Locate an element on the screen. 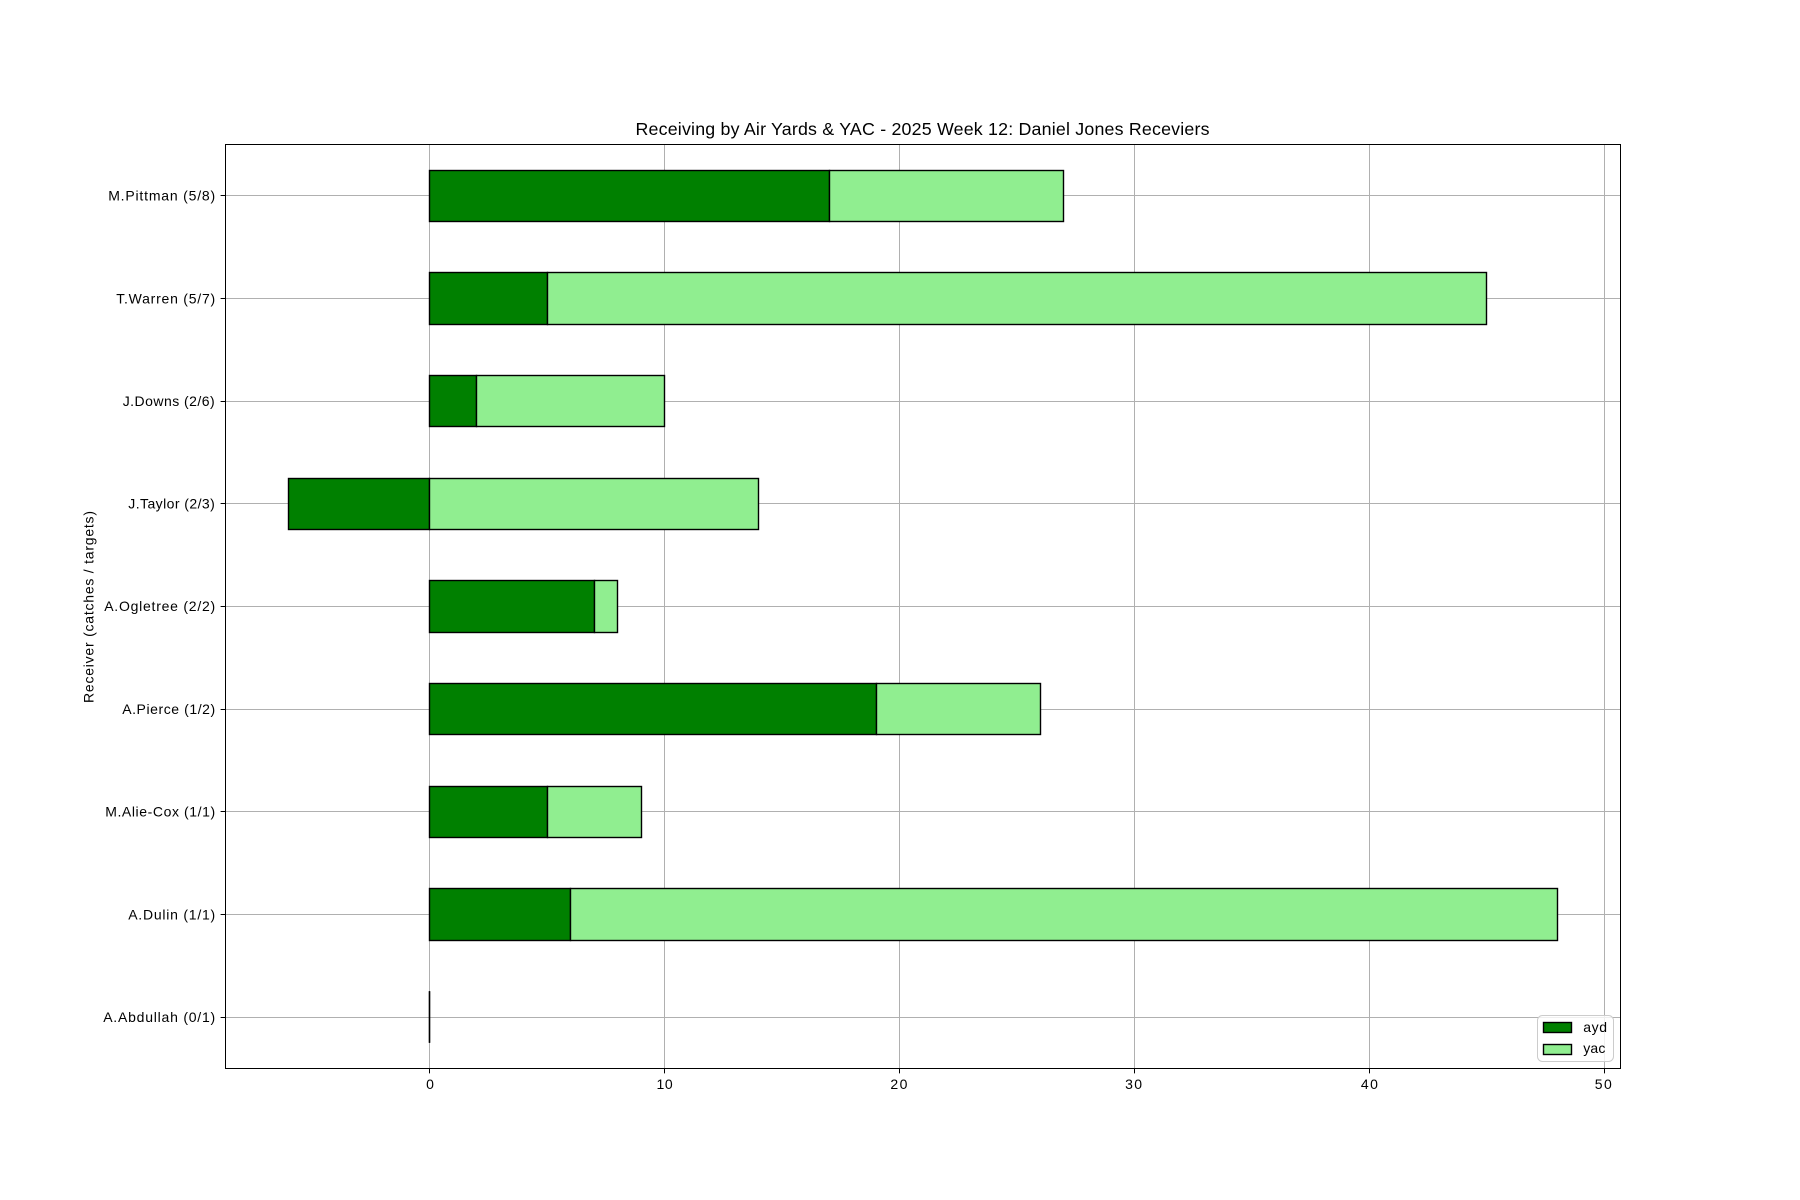 The image size is (1800, 1200). svg-text: J.Downs (2/6) is located at coordinates (169, 401).